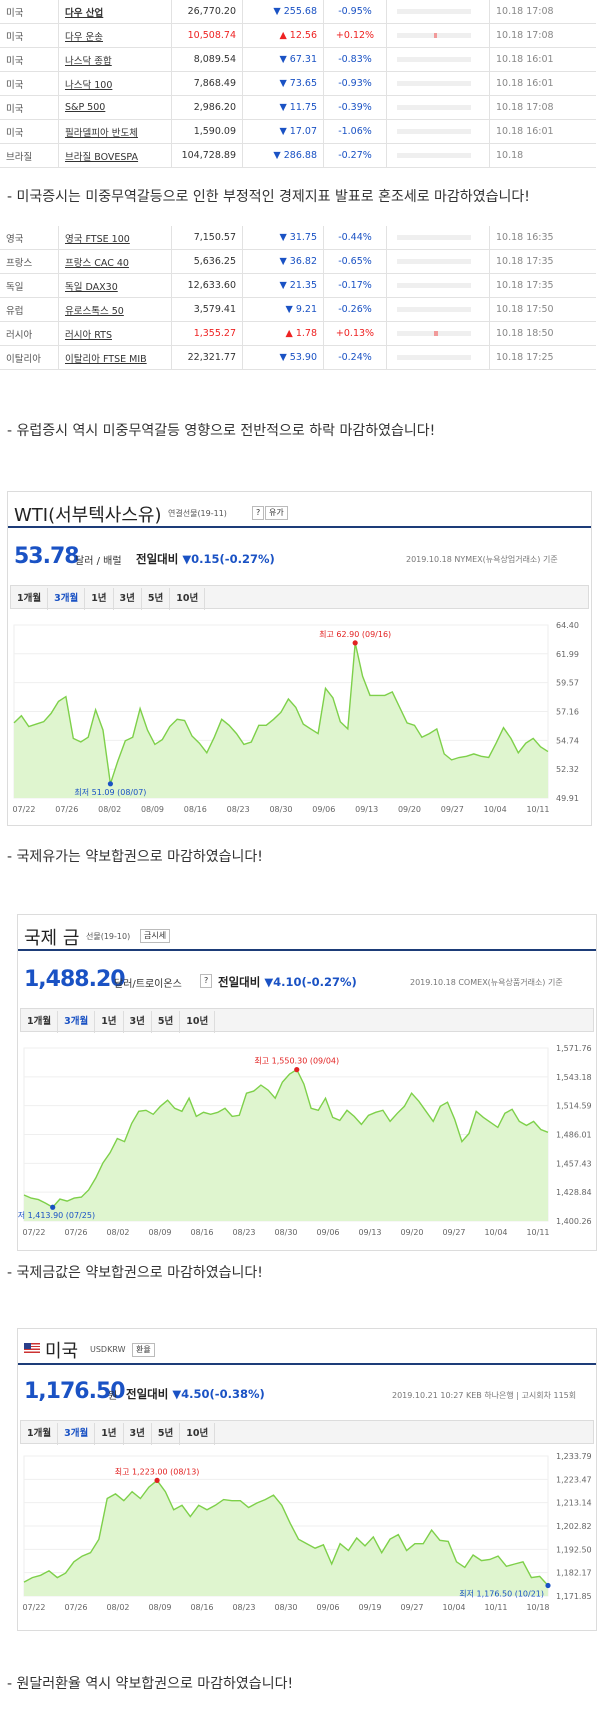  What do you see at coordinates (355, 357) in the screenshot?
I see `index-percent-cell: -0.24%` at bounding box center [355, 357].